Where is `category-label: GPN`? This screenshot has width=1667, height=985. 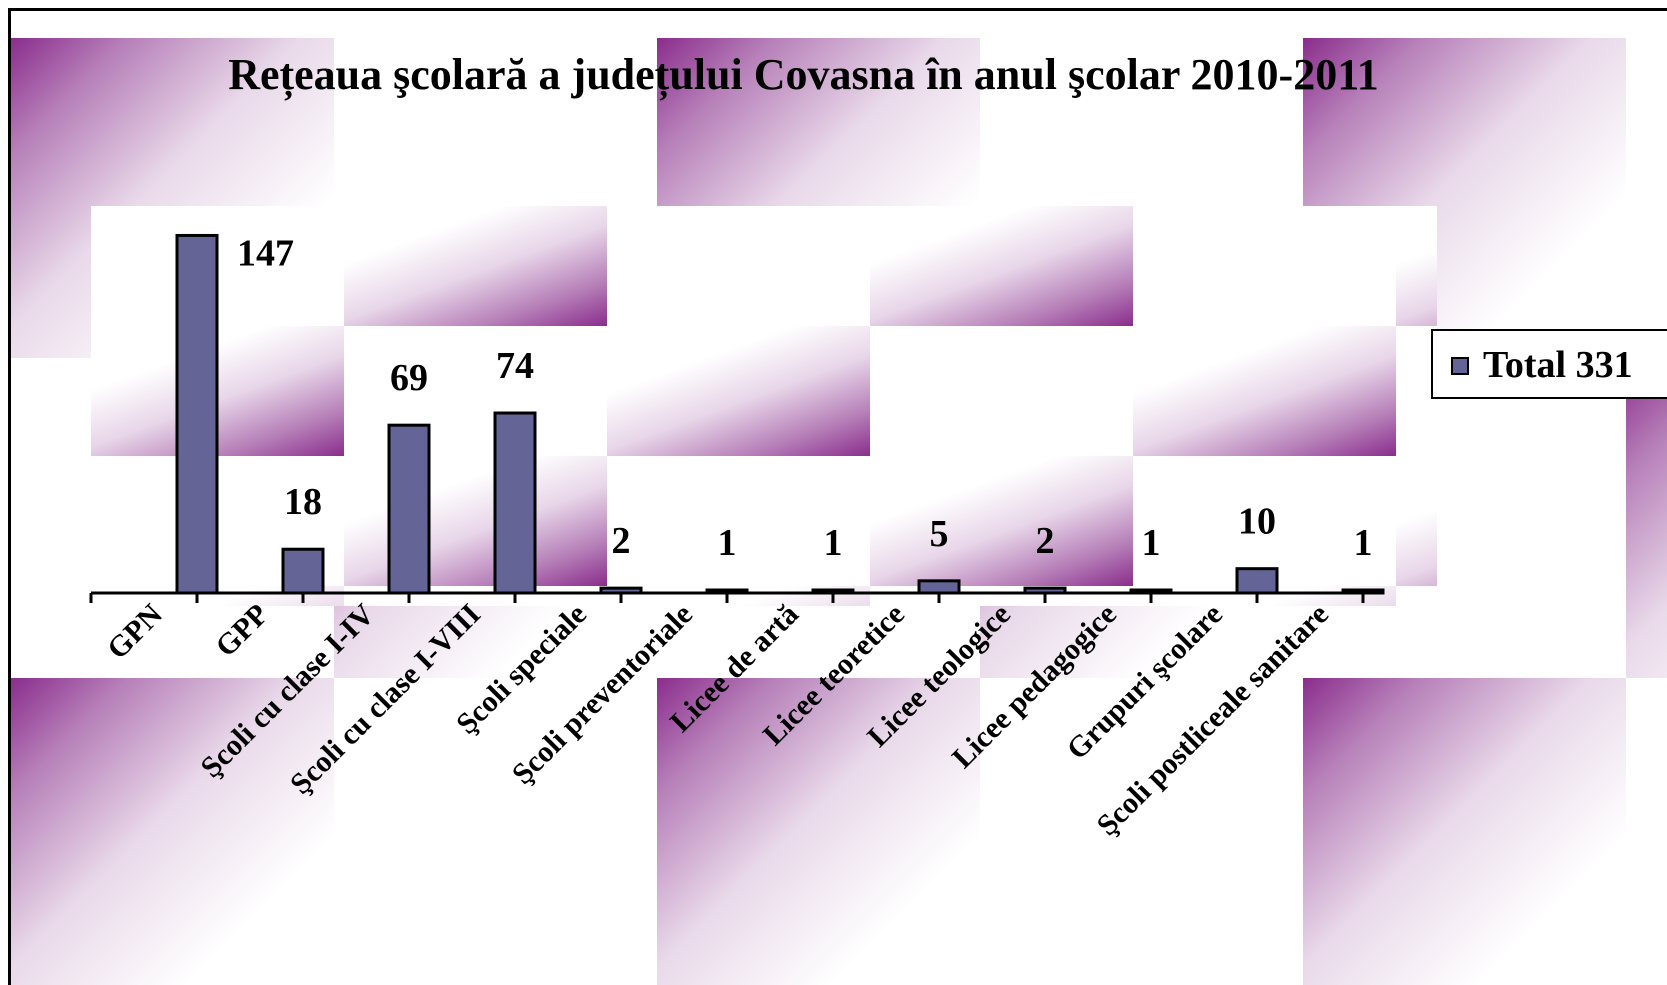 category-label: GPN is located at coordinates (135, 631).